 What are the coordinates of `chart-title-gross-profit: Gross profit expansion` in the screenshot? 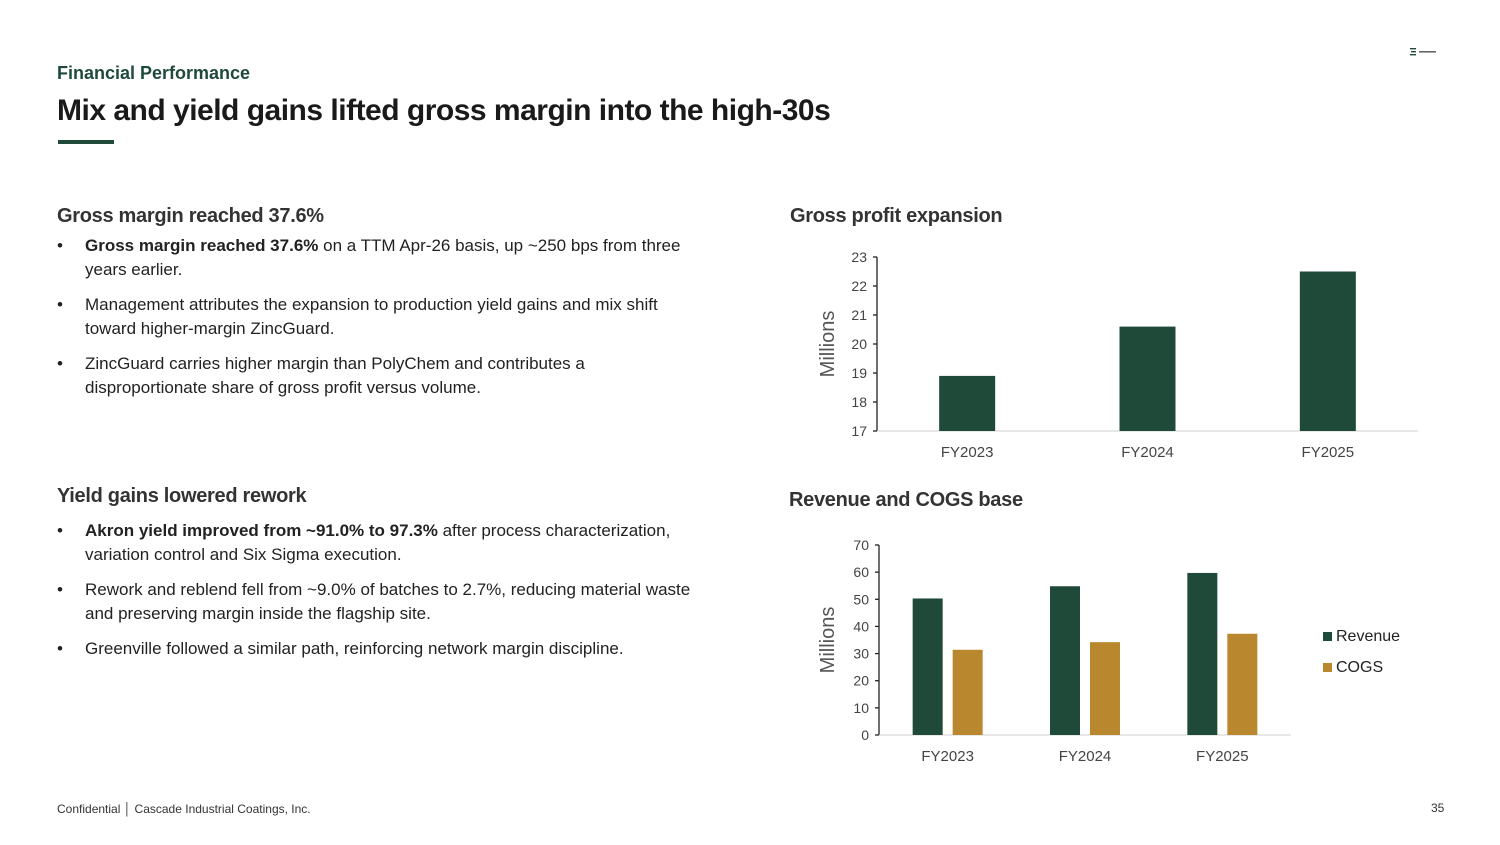 It's located at (896, 216).